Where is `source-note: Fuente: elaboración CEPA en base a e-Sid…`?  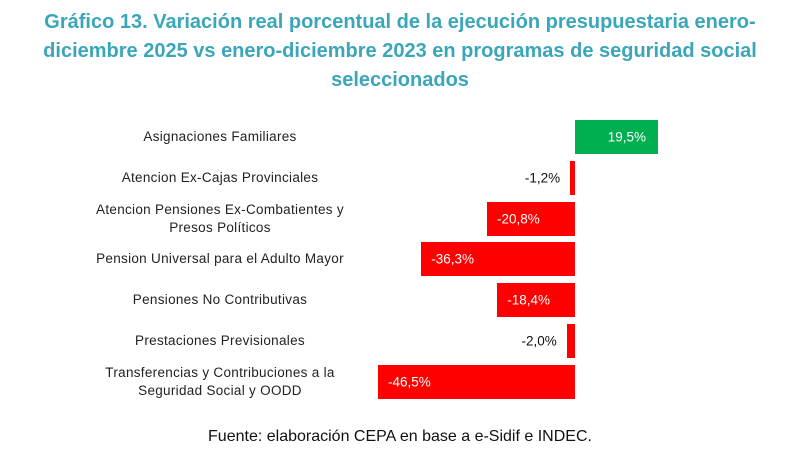
source-note: Fuente: elaboración CEPA en base a e-Sid… is located at coordinates (400, 436).